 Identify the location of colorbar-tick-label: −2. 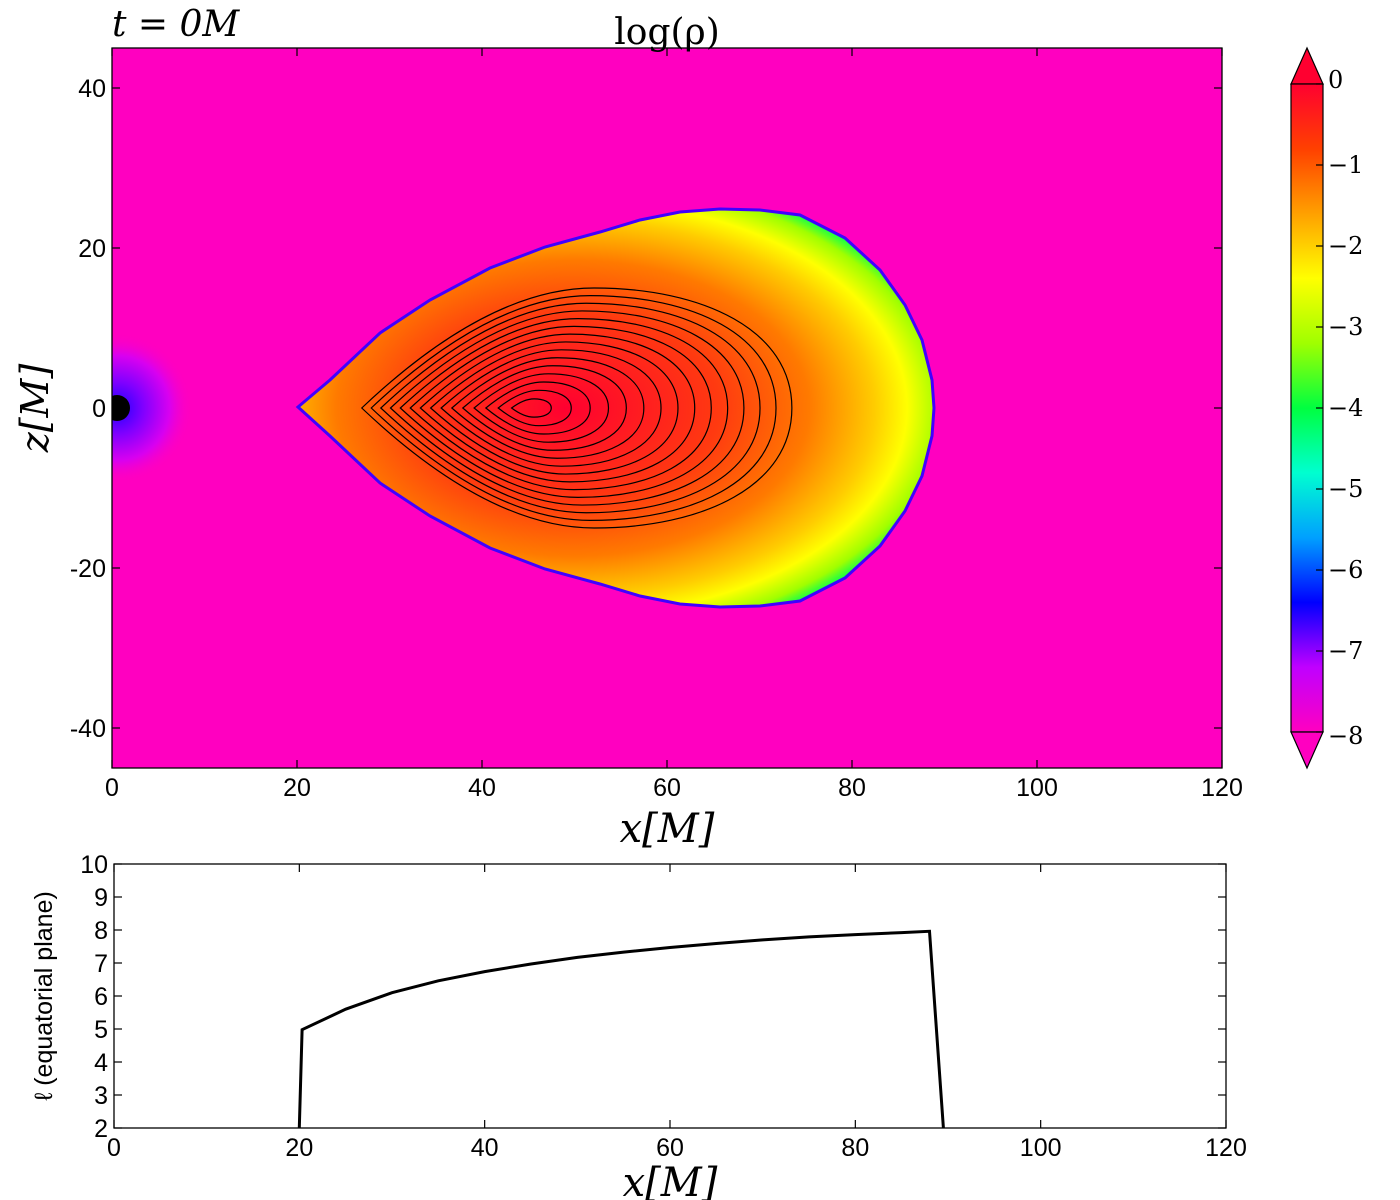
(1345, 246).